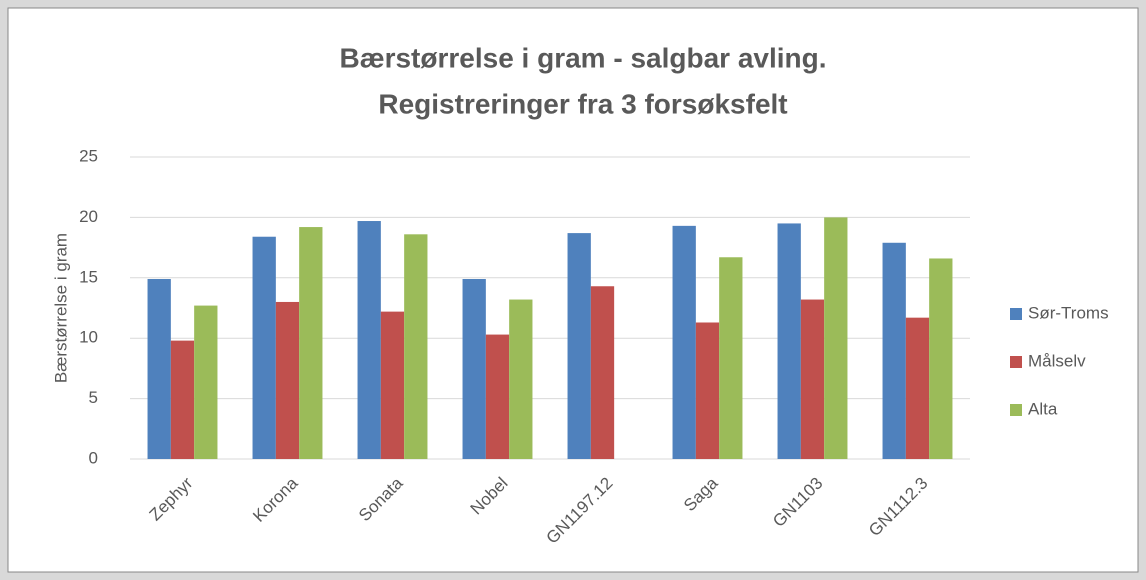 The image size is (1146, 580). I want to click on legend-label: Målselv, so click(1057, 360).